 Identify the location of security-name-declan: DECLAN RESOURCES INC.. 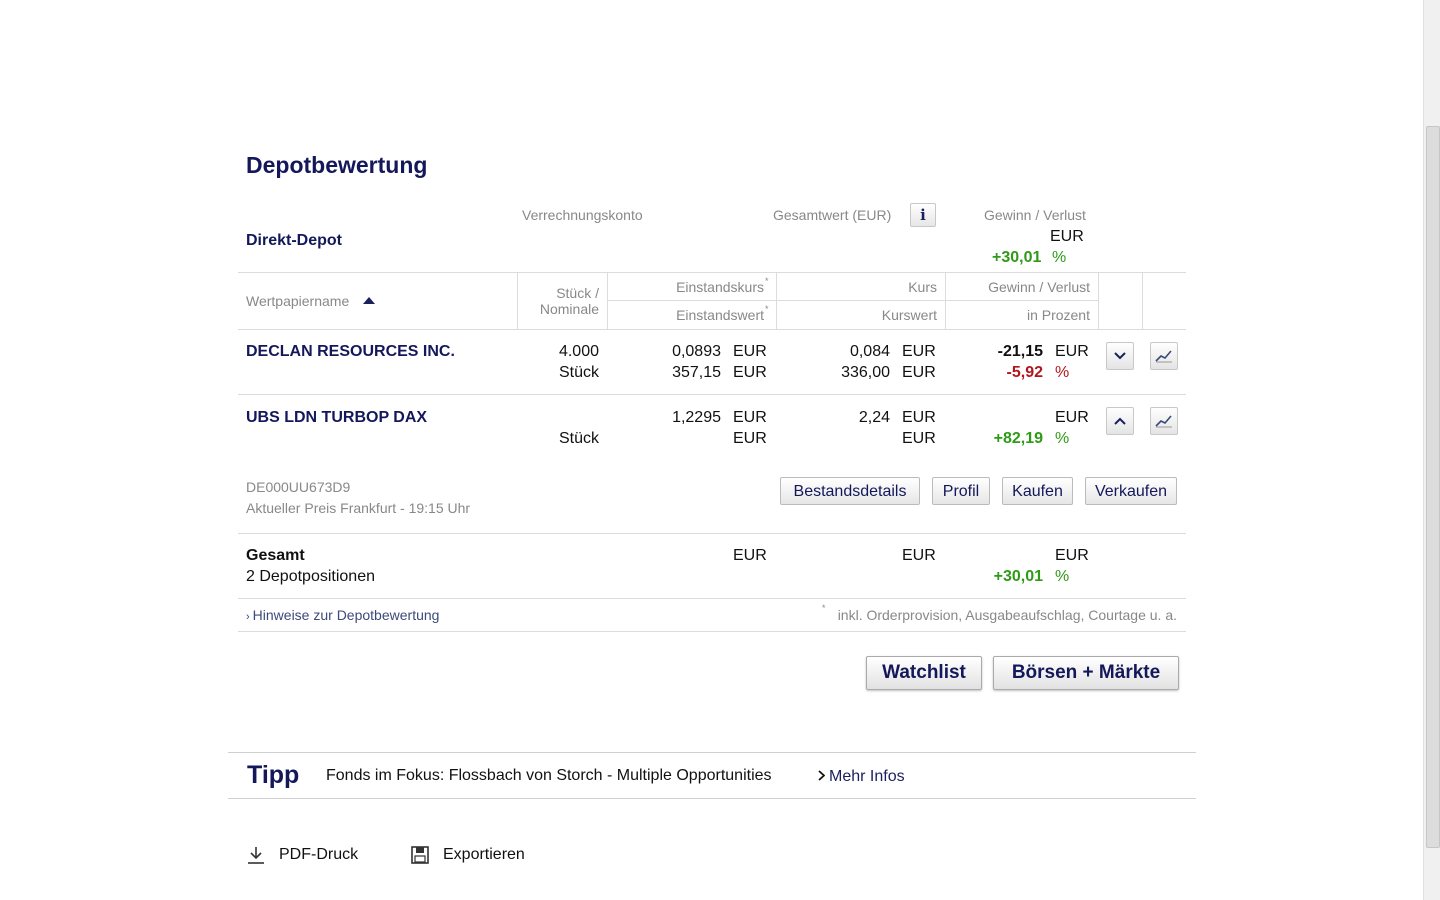
(350, 351).